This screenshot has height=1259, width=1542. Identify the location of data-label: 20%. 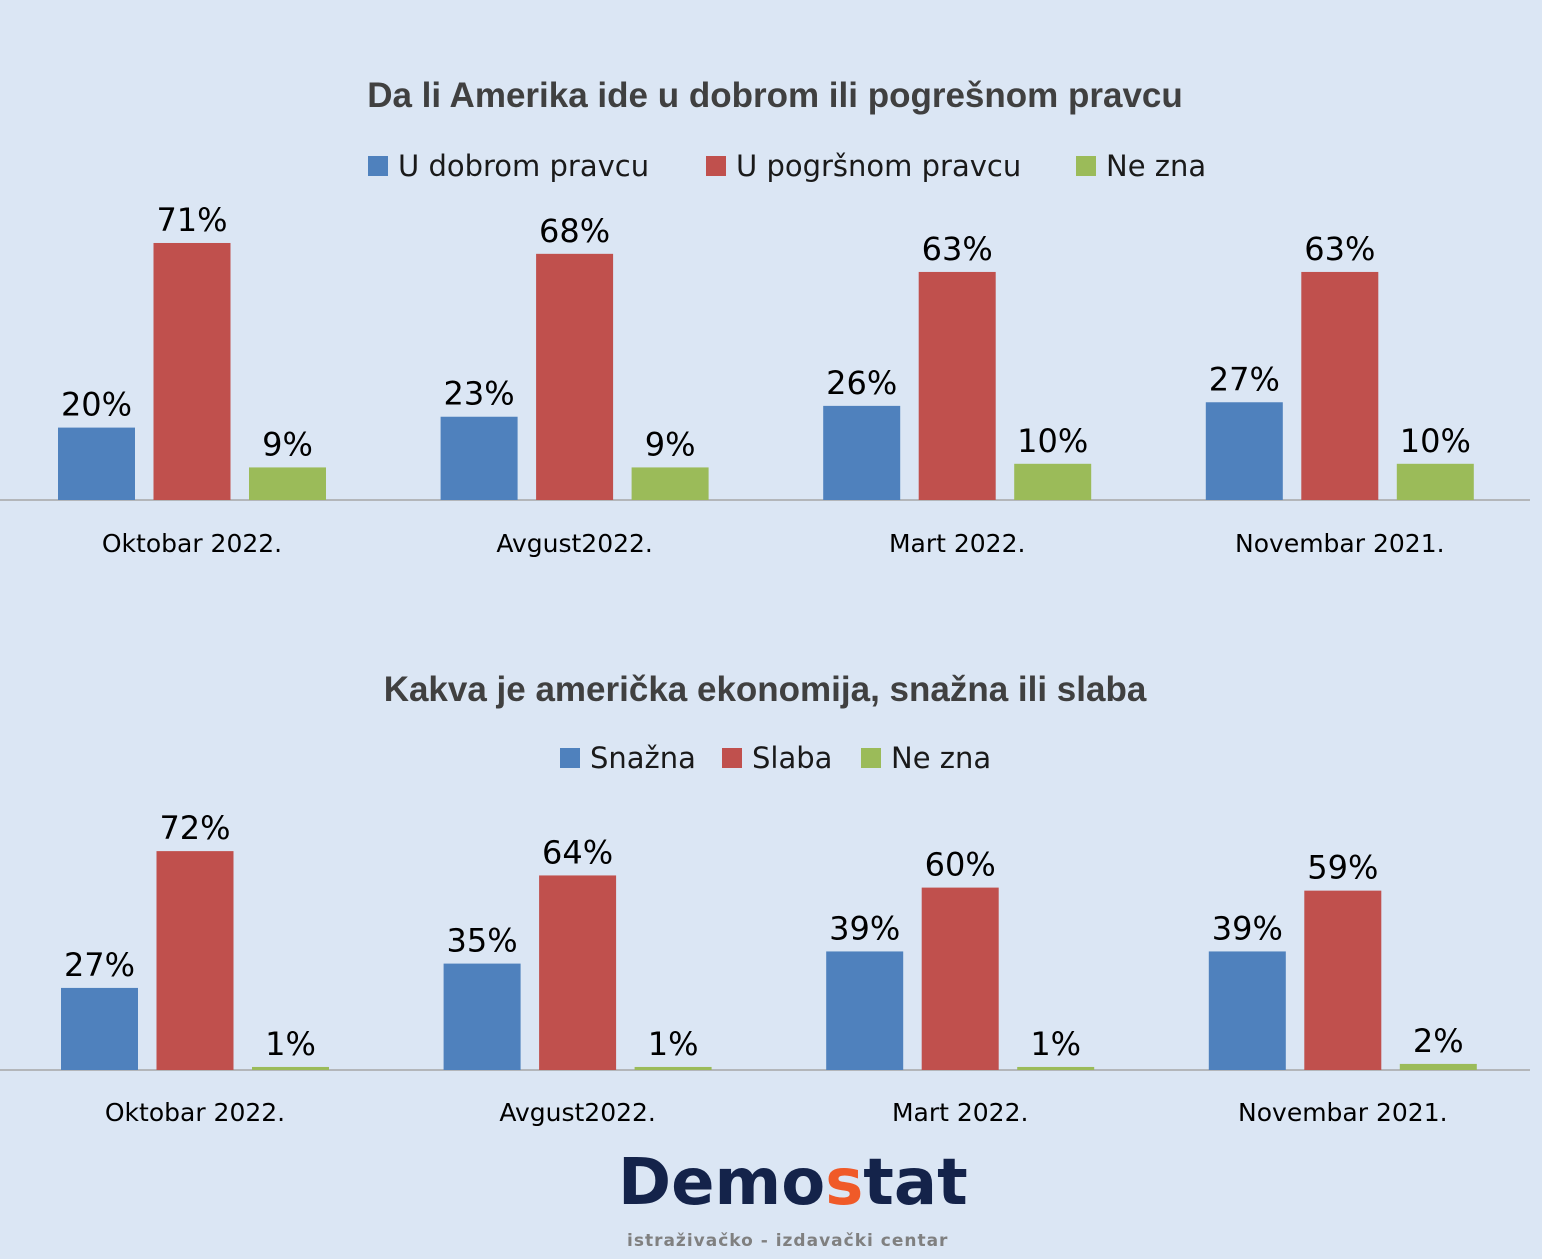
(96, 405).